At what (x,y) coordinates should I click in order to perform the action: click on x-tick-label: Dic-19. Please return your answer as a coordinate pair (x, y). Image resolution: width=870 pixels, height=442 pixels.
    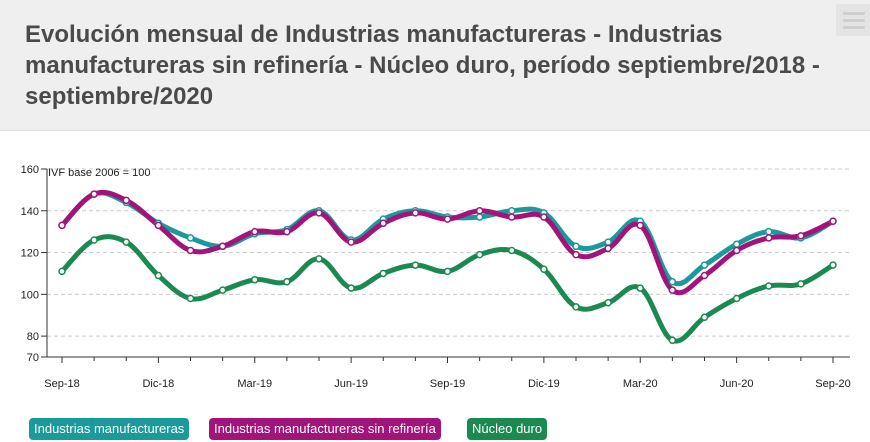
    Looking at the image, I should click on (544, 384).